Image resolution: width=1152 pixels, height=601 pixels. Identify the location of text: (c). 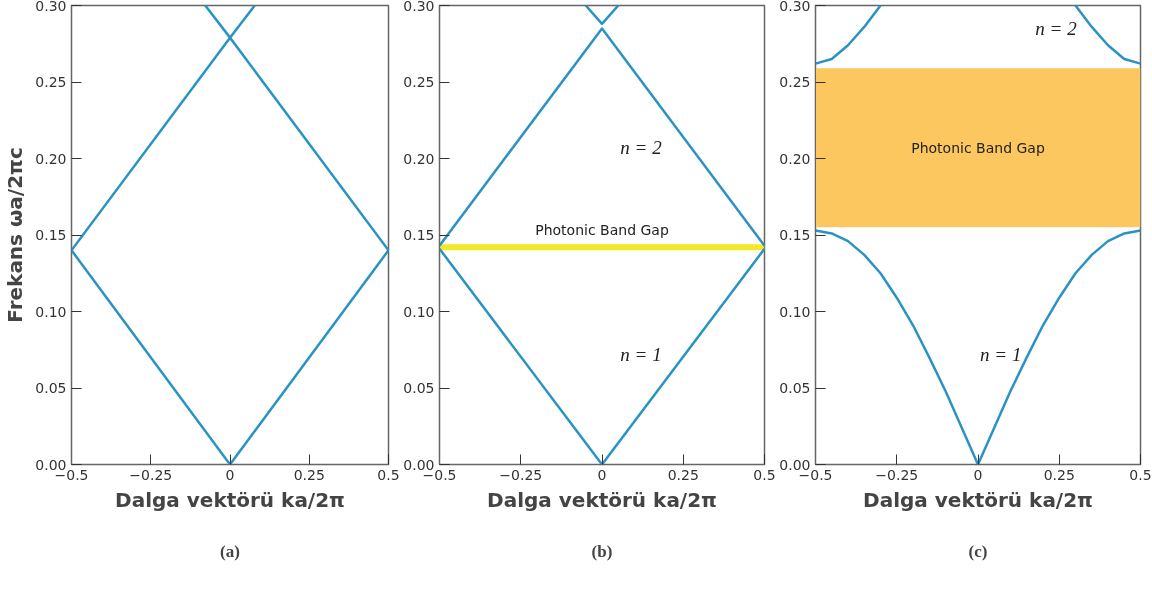
(978, 551).